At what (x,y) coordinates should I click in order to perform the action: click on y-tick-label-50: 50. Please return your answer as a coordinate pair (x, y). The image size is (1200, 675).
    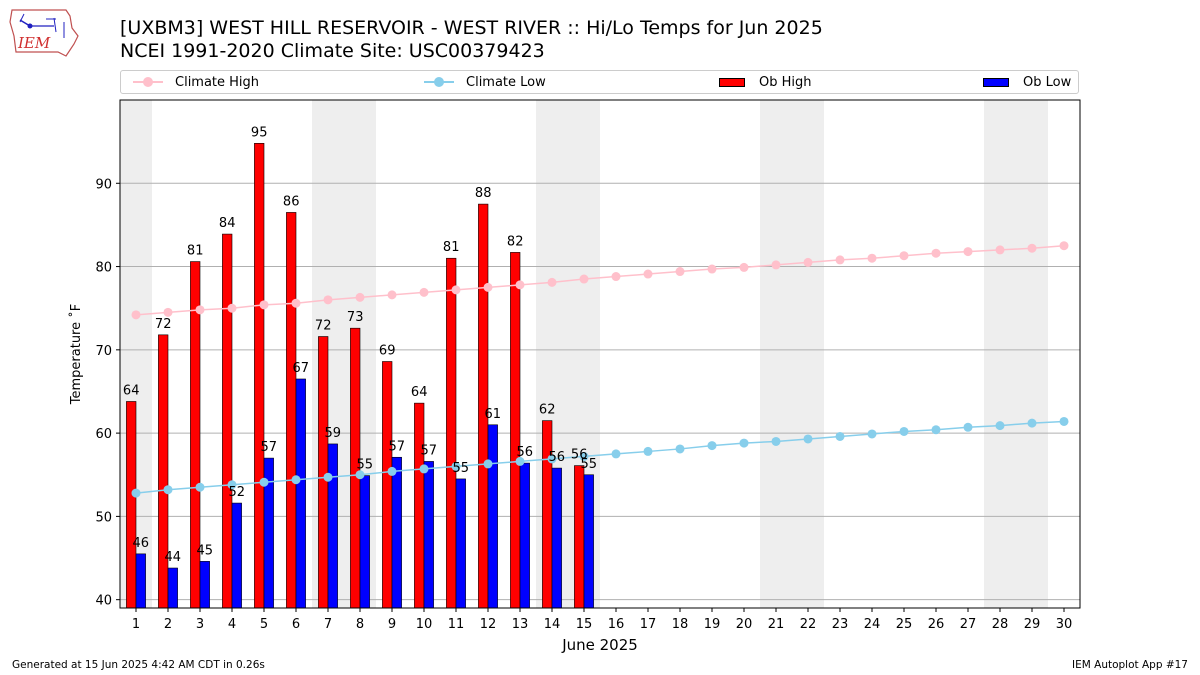
    Looking at the image, I should click on (103, 517).